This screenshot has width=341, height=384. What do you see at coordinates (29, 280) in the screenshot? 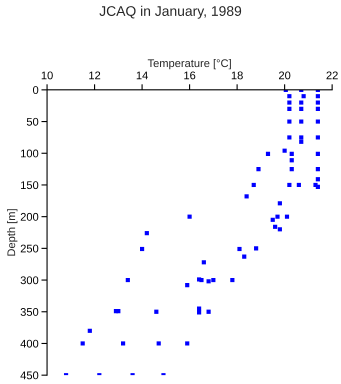
I see `y-tick-label: 300` at bounding box center [29, 280].